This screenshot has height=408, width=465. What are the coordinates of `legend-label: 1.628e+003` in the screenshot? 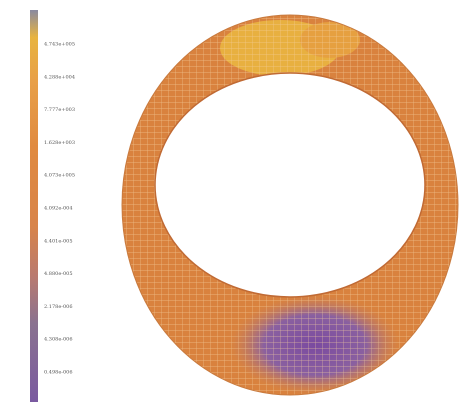 It's located at (59, 143).